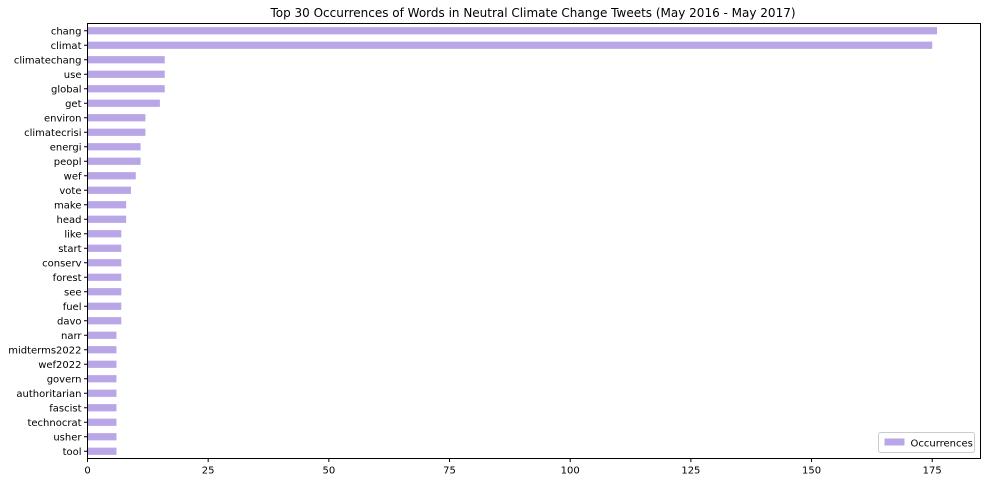 This screenshot has width=987, height=482. Describe the element at coordinates (104, 263) in the screenshot. I see `bar-conserv` at that location.